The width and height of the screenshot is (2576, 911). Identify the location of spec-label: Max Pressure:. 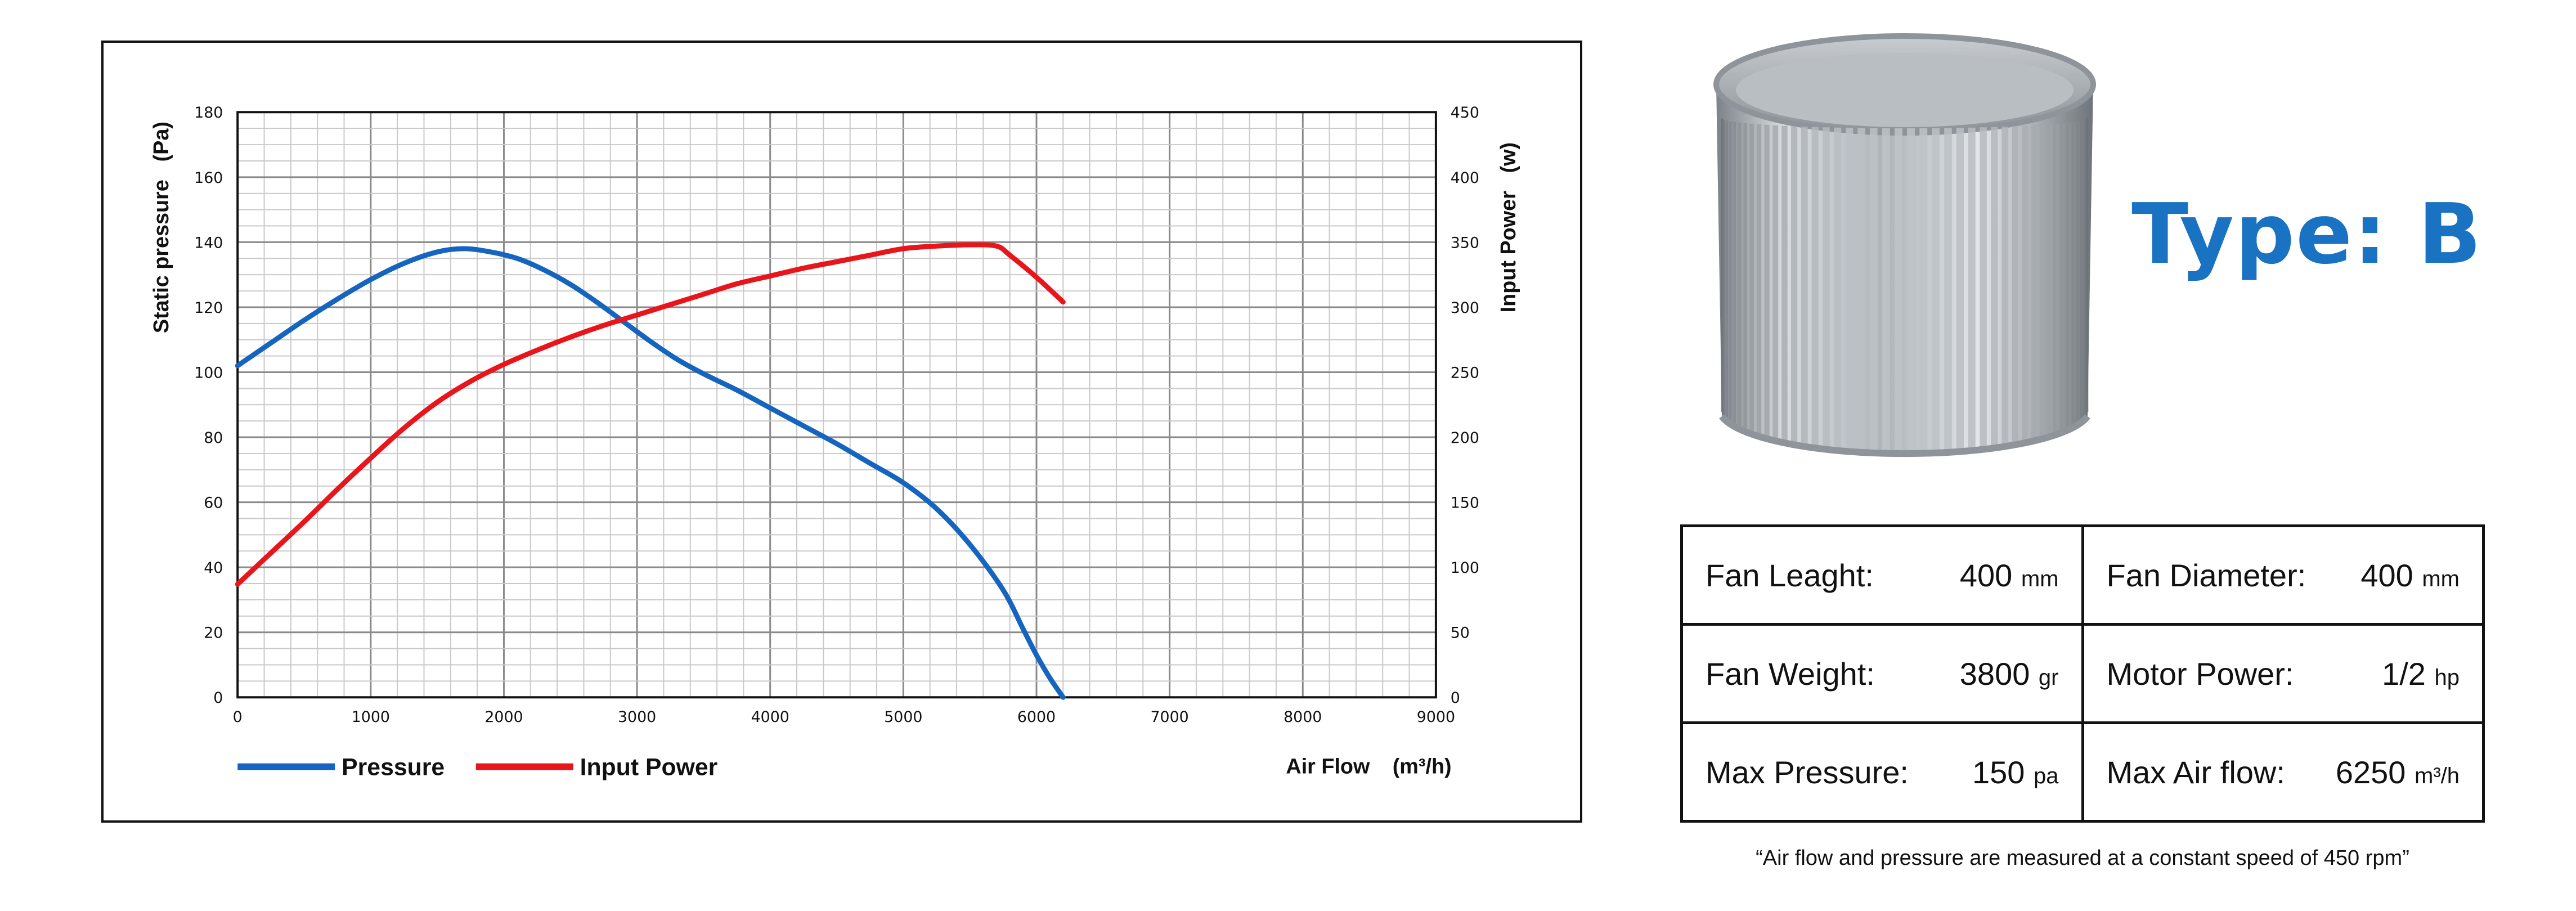
(1807, 772).